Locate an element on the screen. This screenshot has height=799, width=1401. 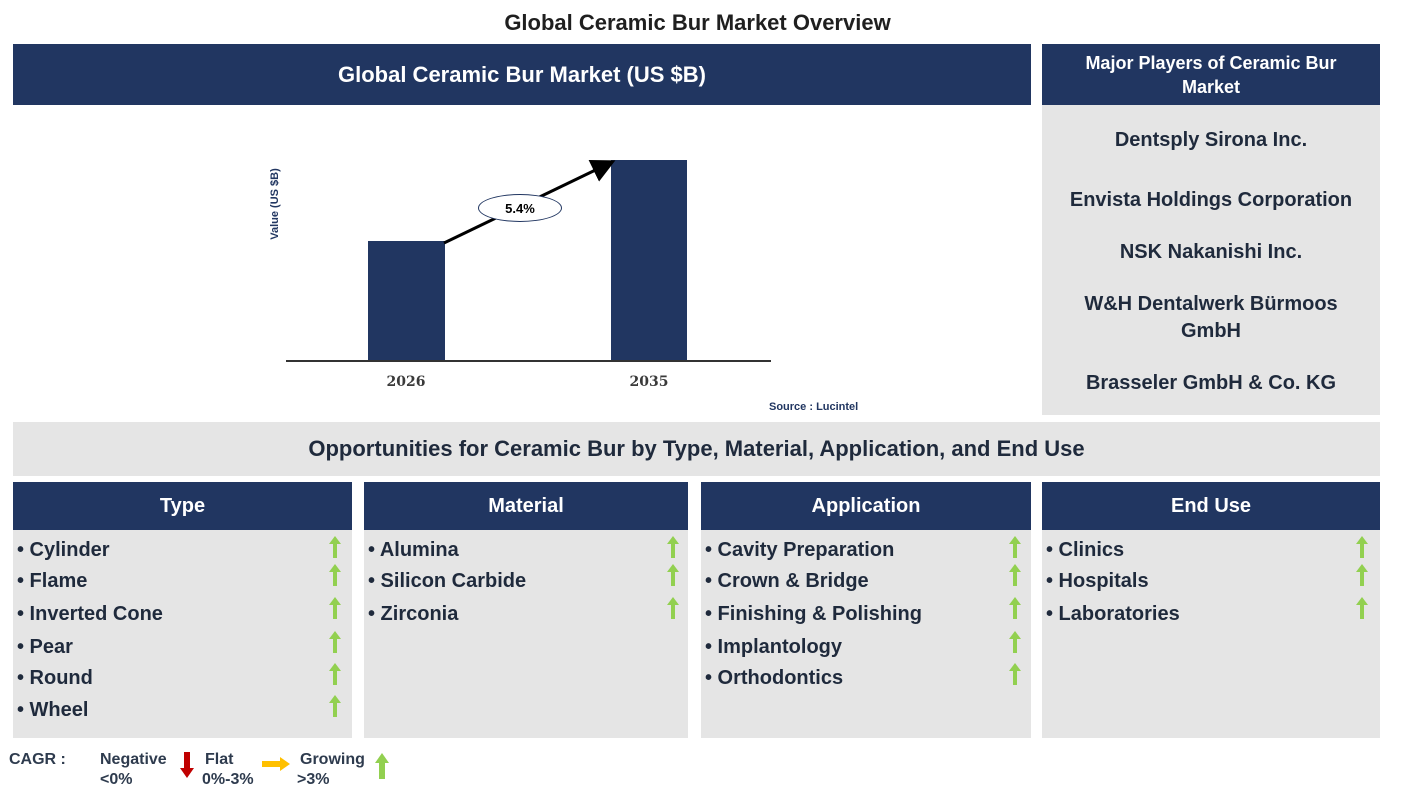
legend-negative-range: <0% is located at coordinates (116, 779).